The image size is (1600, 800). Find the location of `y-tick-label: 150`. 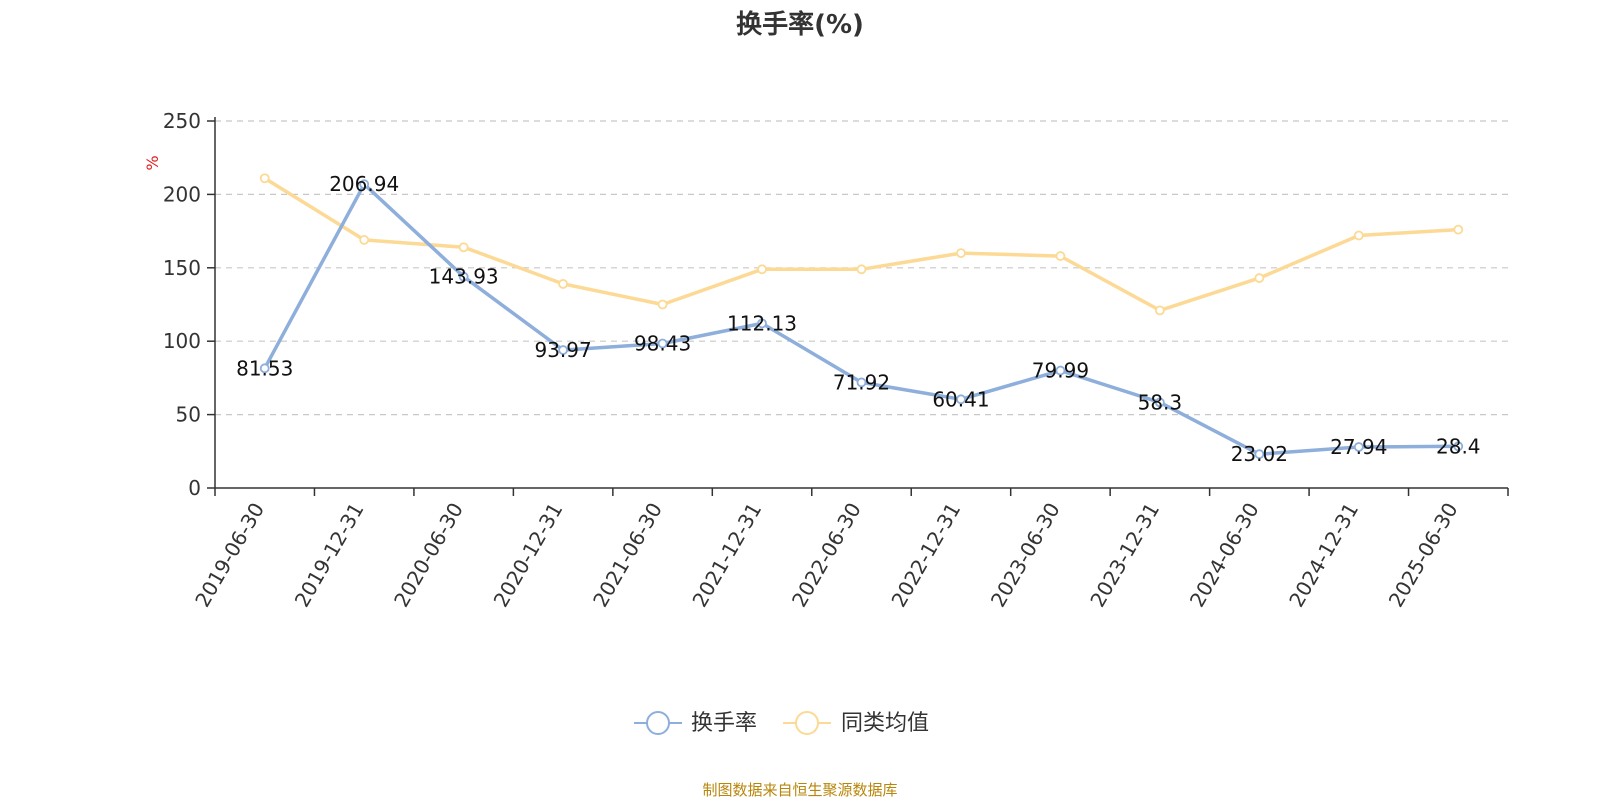

y-tick-label: 150 is located at coordinates (182, 268).